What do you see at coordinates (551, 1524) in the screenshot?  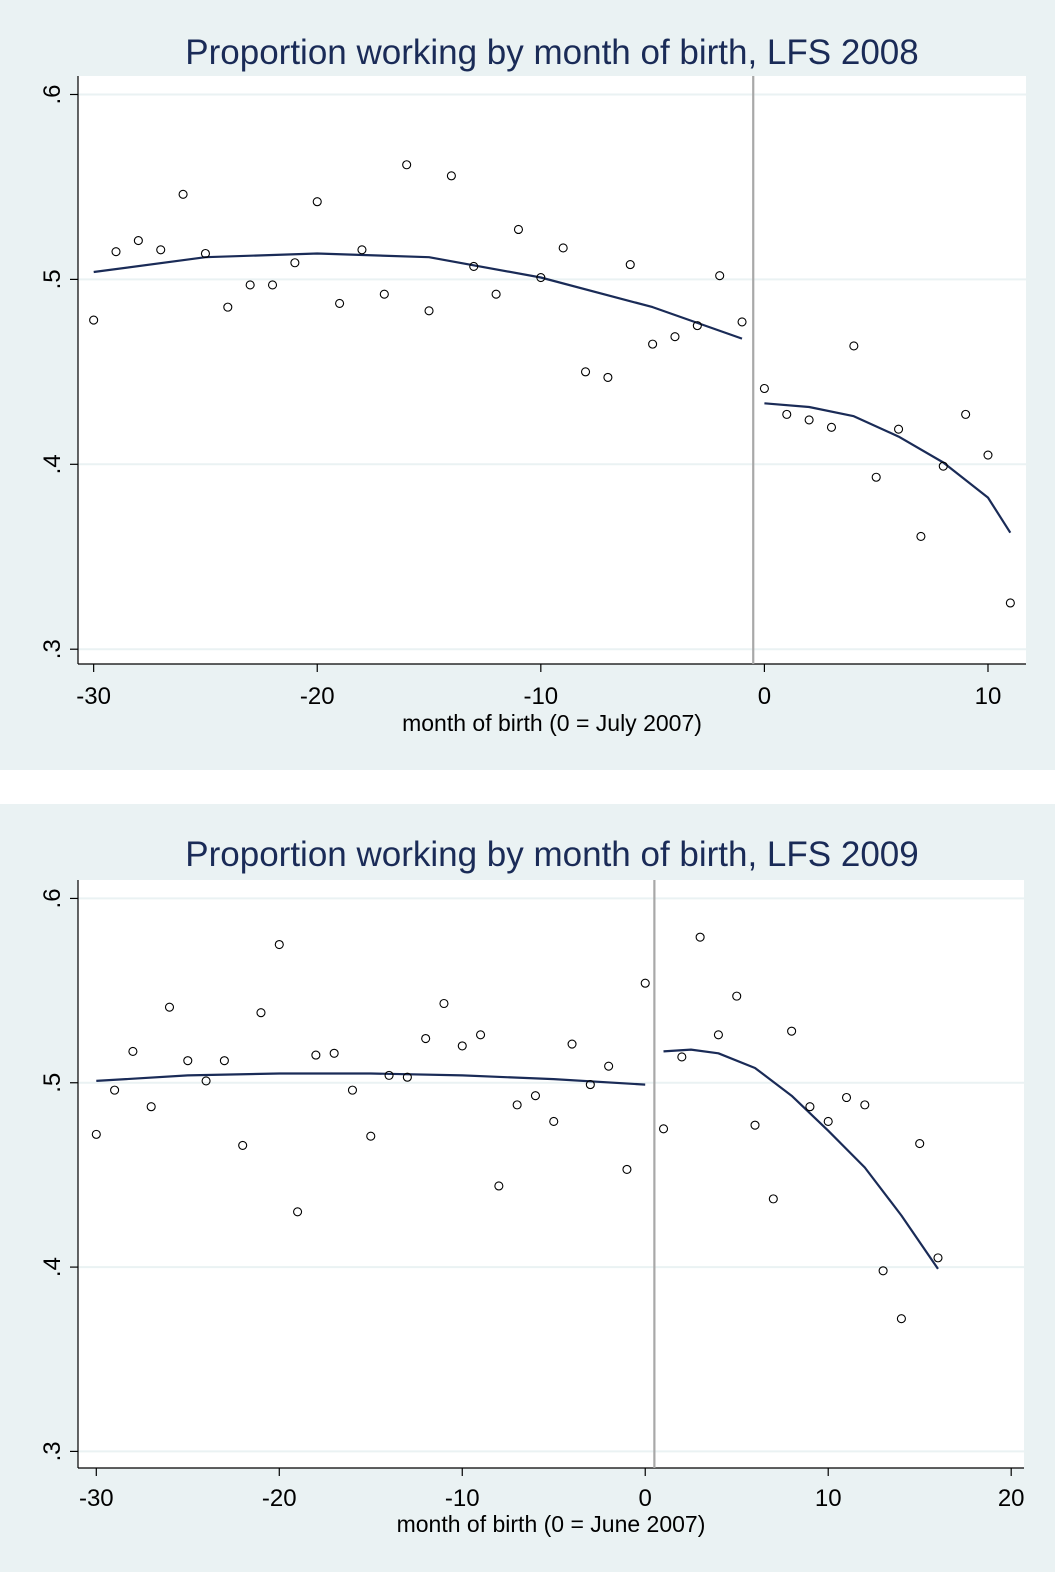 I see `x-axis-title: month of birth (0 = June 2007)` at bounding box center [551, 1524].